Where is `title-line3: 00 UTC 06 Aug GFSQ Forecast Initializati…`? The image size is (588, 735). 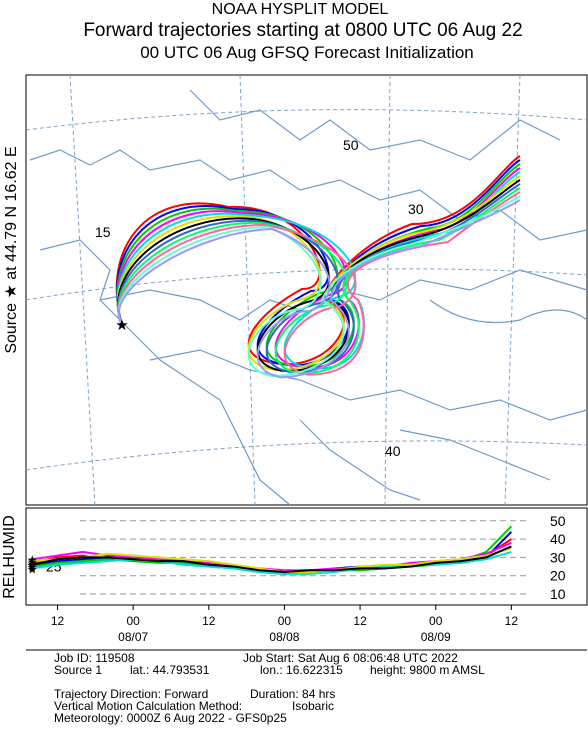 title-line3: 00 UTC 06 Aug GFSQ Forecast Initializati… is located at coordinates (307, 52).